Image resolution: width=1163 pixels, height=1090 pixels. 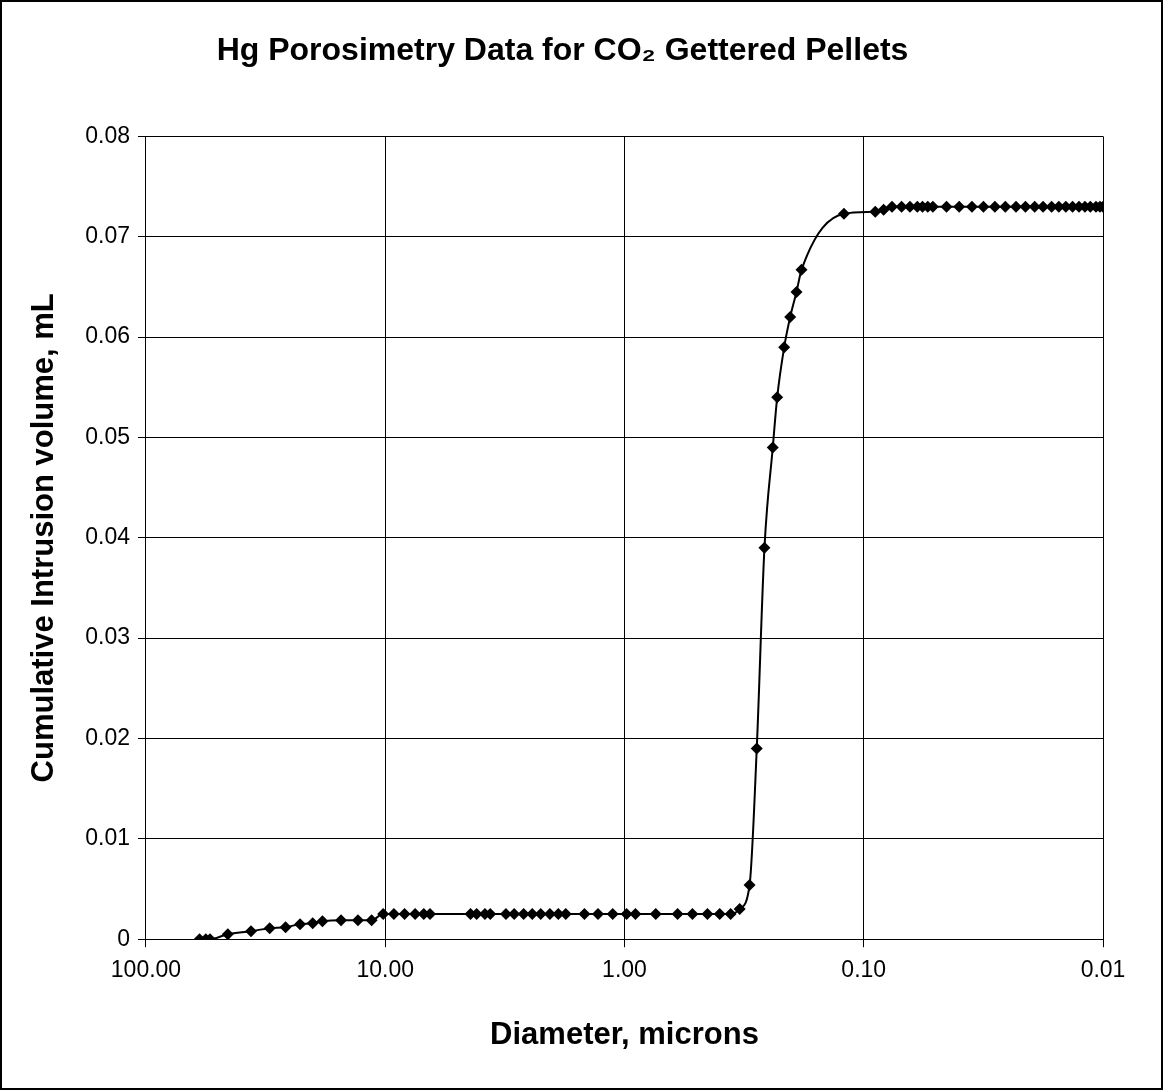 What do you see at coordinates (107, 736) in the screenshot?
I see `y-tick-label: 0.02` at bounding box center [107, 736].